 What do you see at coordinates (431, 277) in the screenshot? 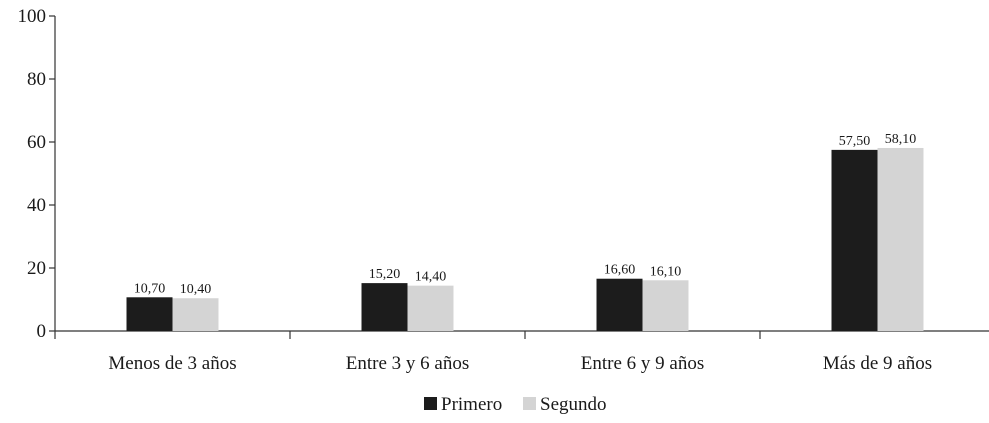
I see `data-label: 14,40` at bounding box center [431, 277].